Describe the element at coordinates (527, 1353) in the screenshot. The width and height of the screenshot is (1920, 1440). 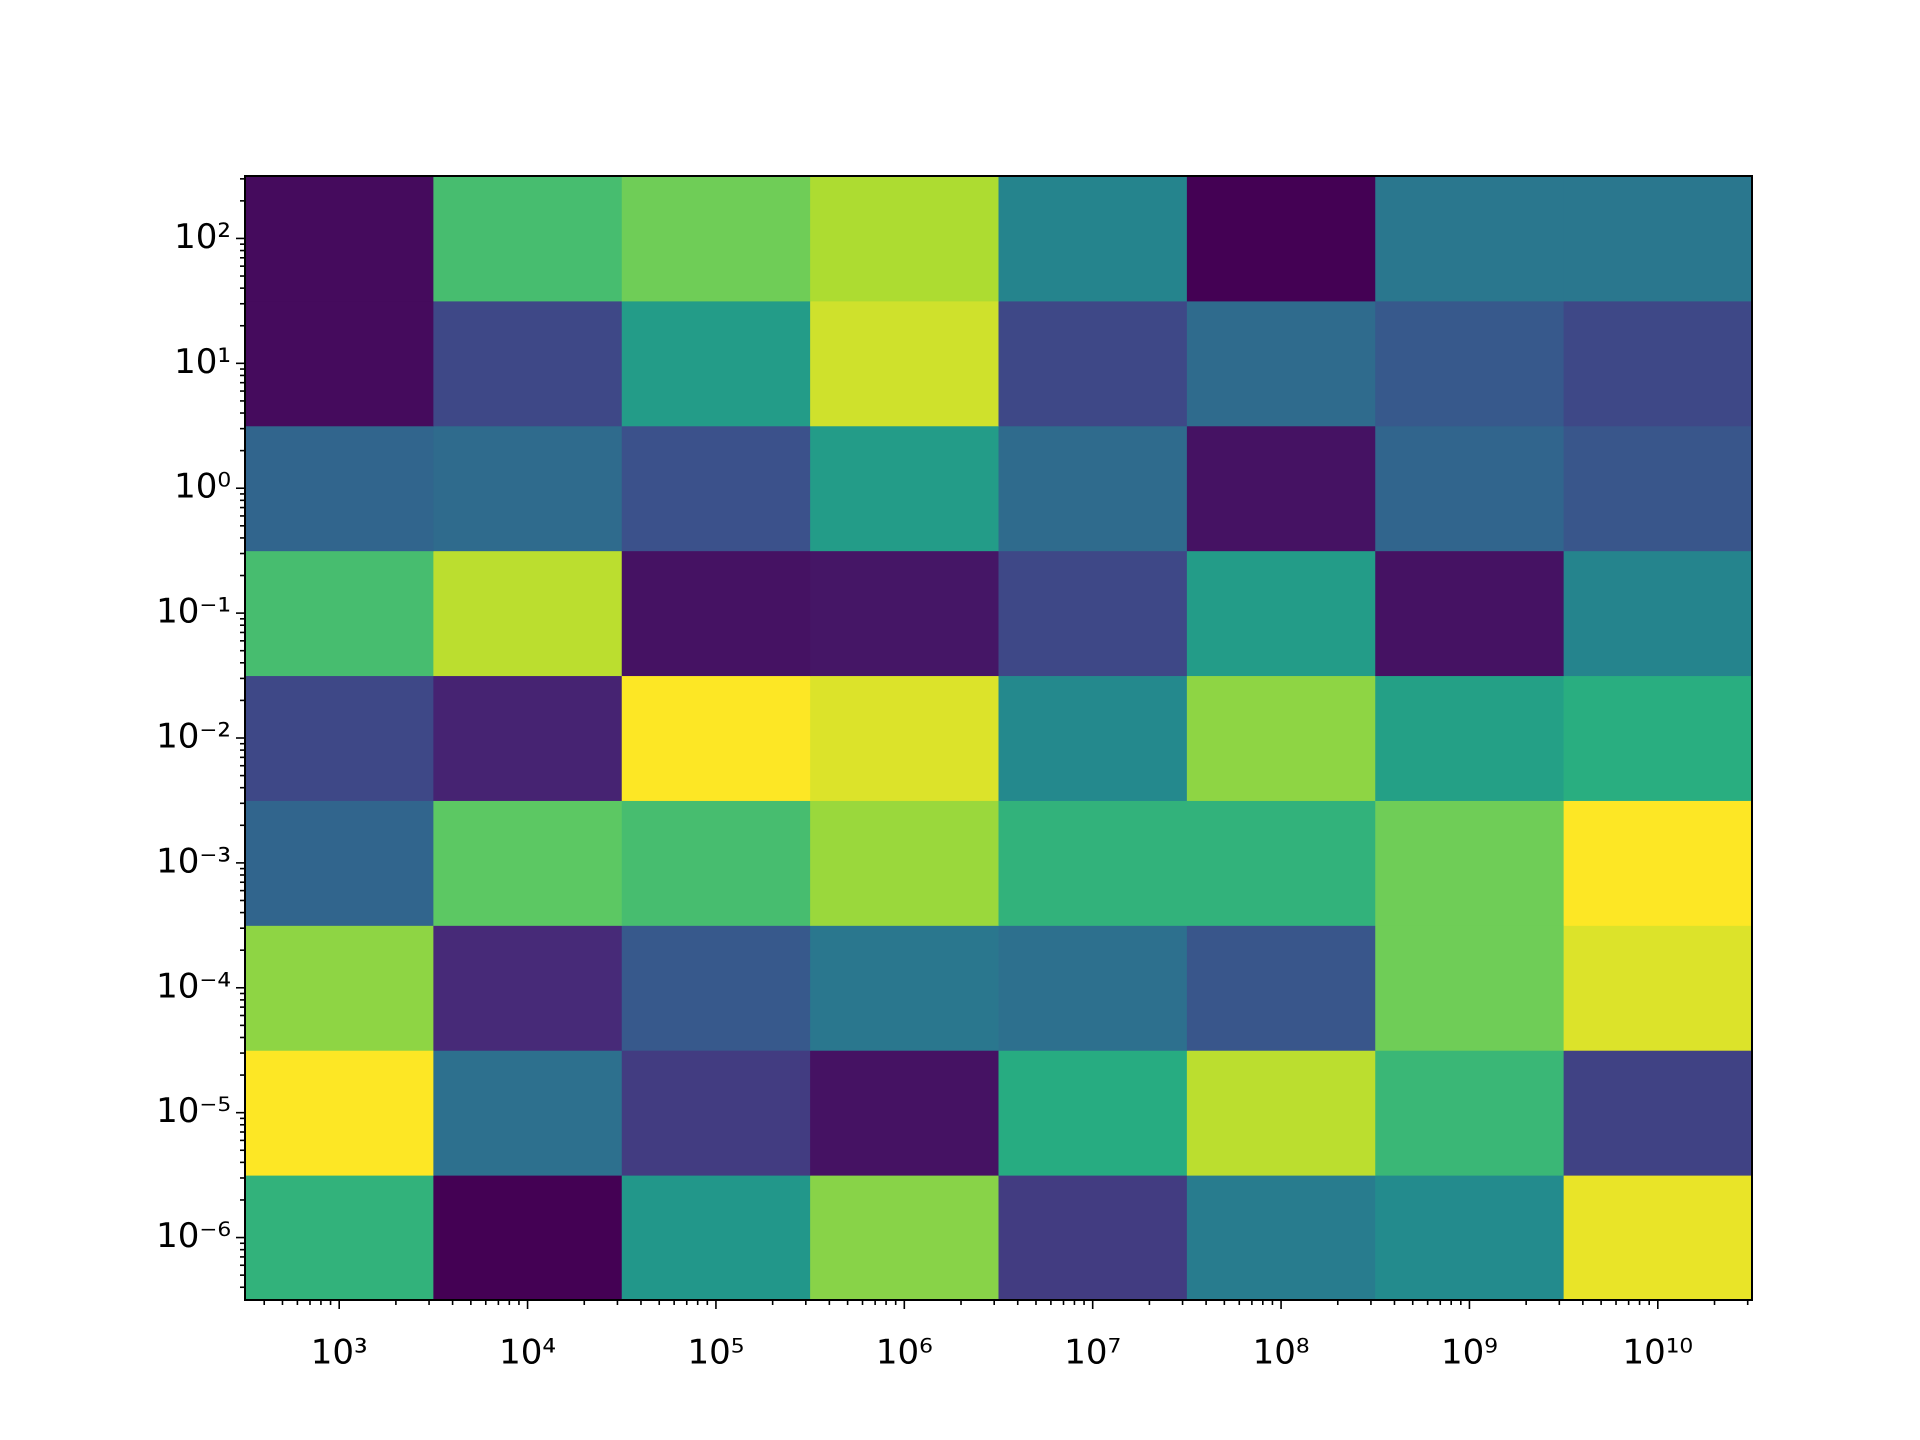
I see `x-tick-label: 10⁴` at that location.